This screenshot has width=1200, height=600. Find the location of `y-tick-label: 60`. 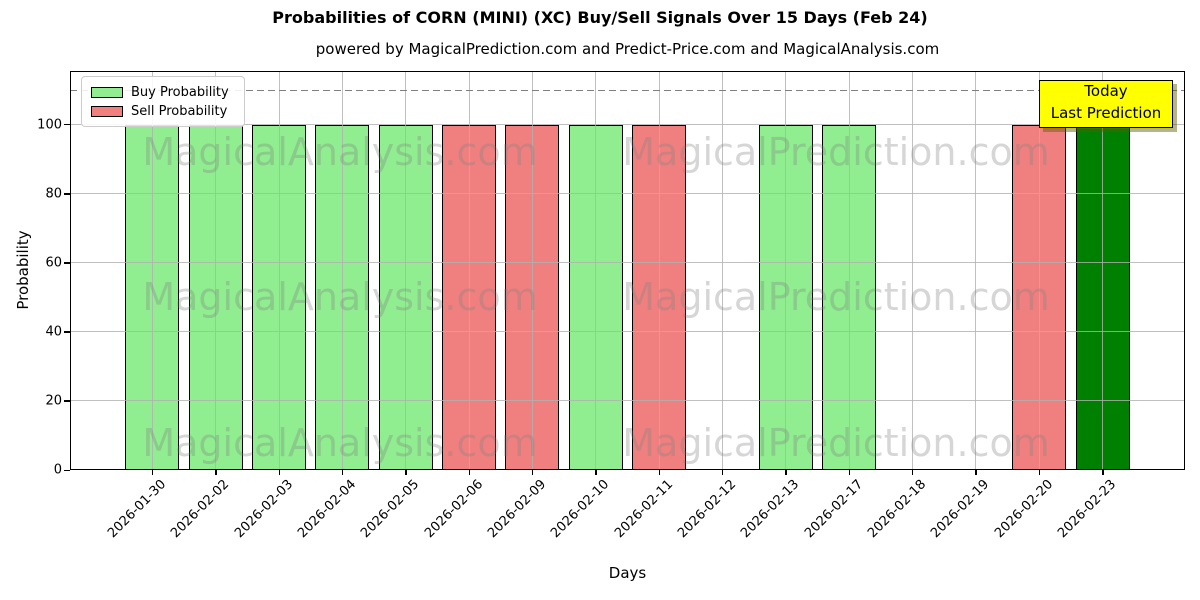

y-tick-label: 60 is located at coordinates (53, 263).